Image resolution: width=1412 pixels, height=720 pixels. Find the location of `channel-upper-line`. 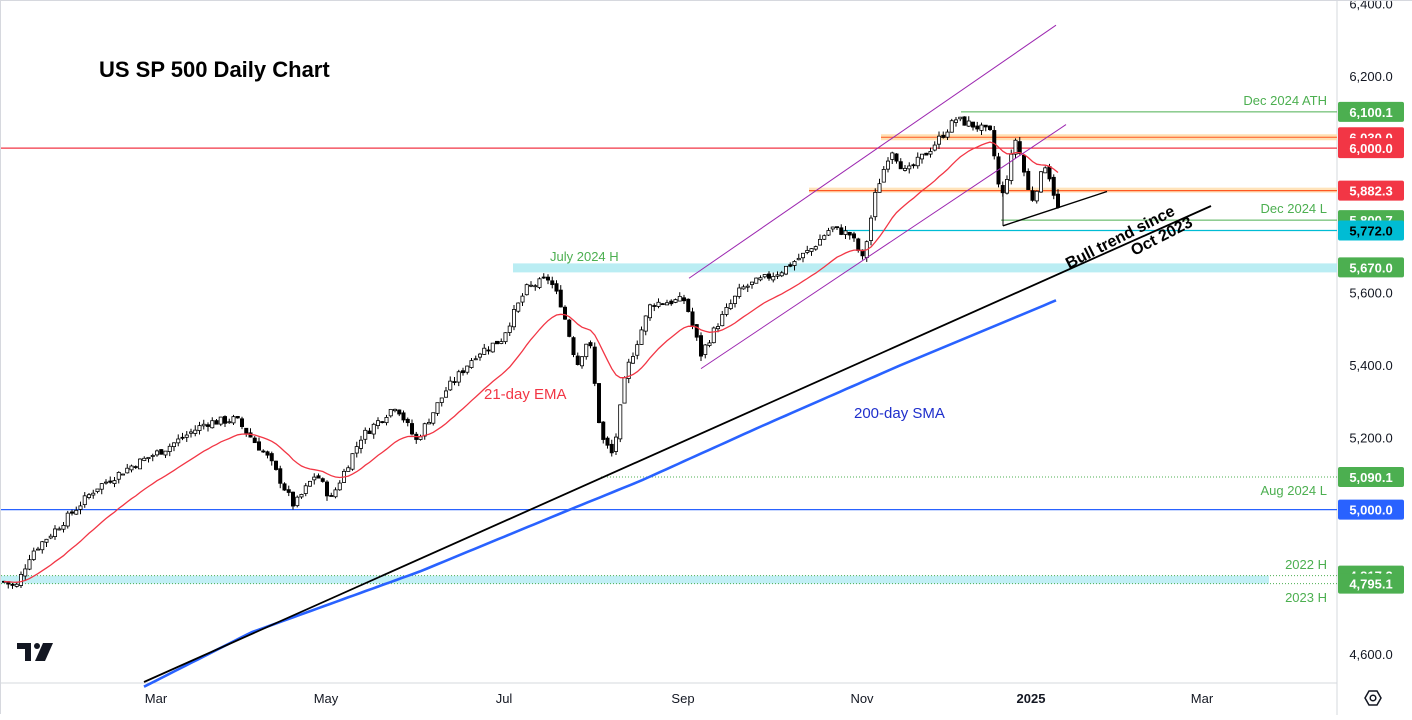

channel-upper-line is located at coordinates (872, 151).